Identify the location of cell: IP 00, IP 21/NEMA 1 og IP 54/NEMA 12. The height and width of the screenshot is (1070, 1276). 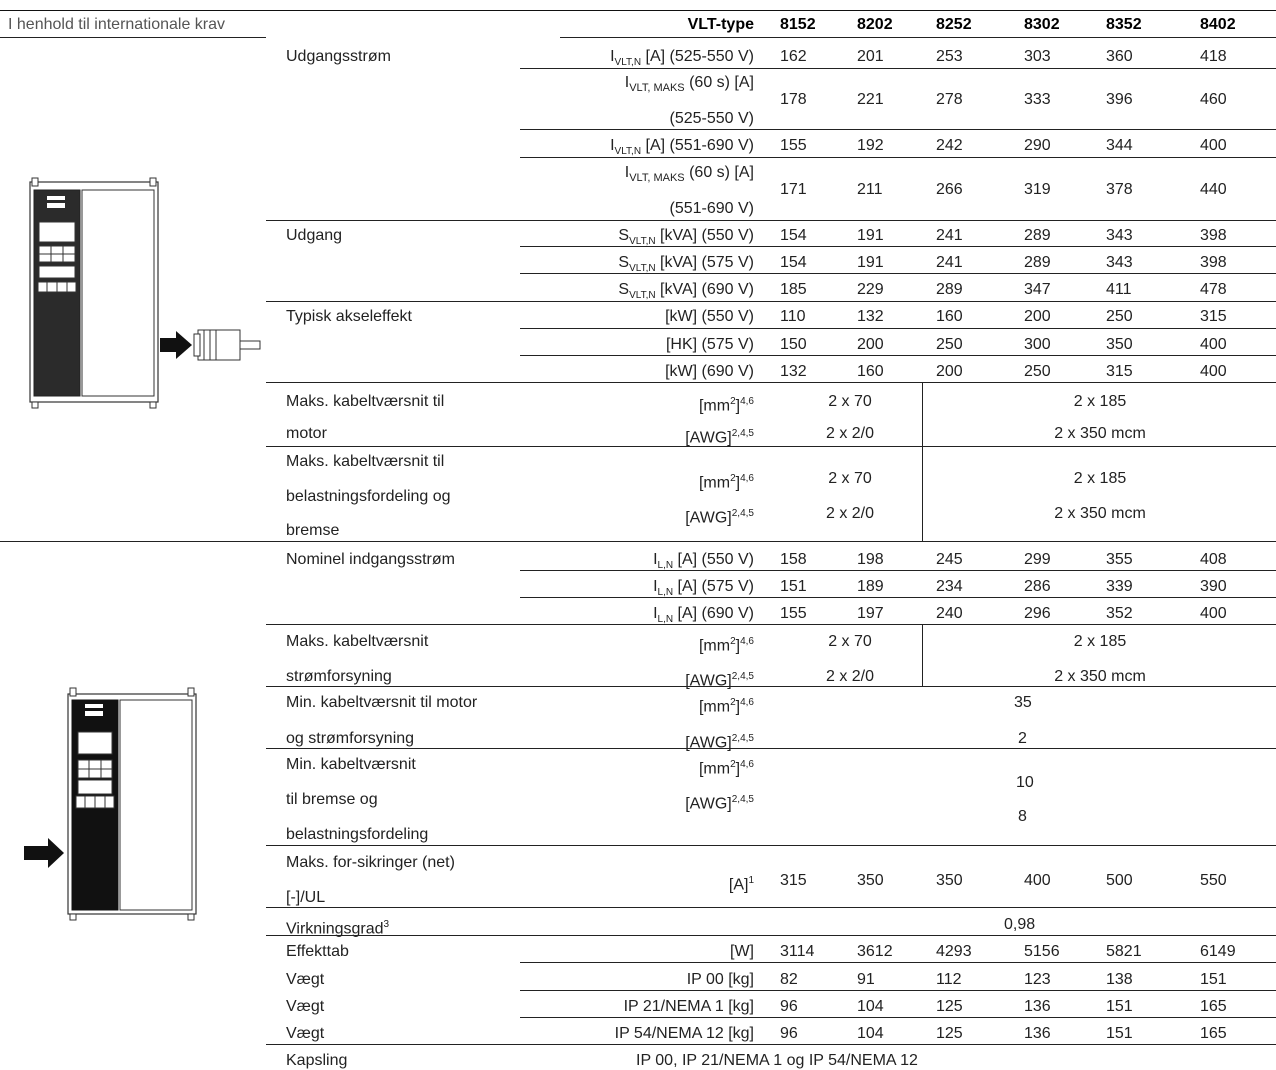
(777, 1060).